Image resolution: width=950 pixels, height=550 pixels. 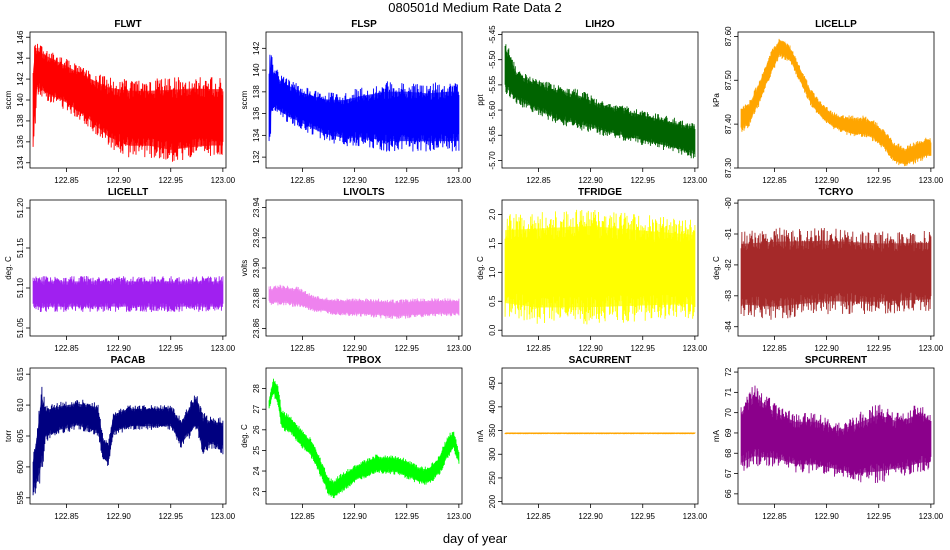 I want to click on y-tick-label: -81, so click(x=728, y=234).